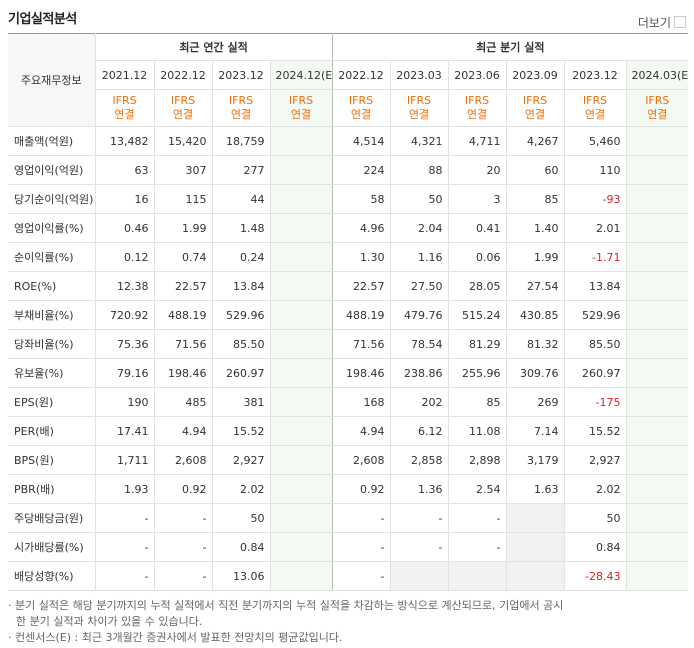  Describe the element at coordinates (535, 286) in the screenshot. I see `cell: 27.54` at that location.